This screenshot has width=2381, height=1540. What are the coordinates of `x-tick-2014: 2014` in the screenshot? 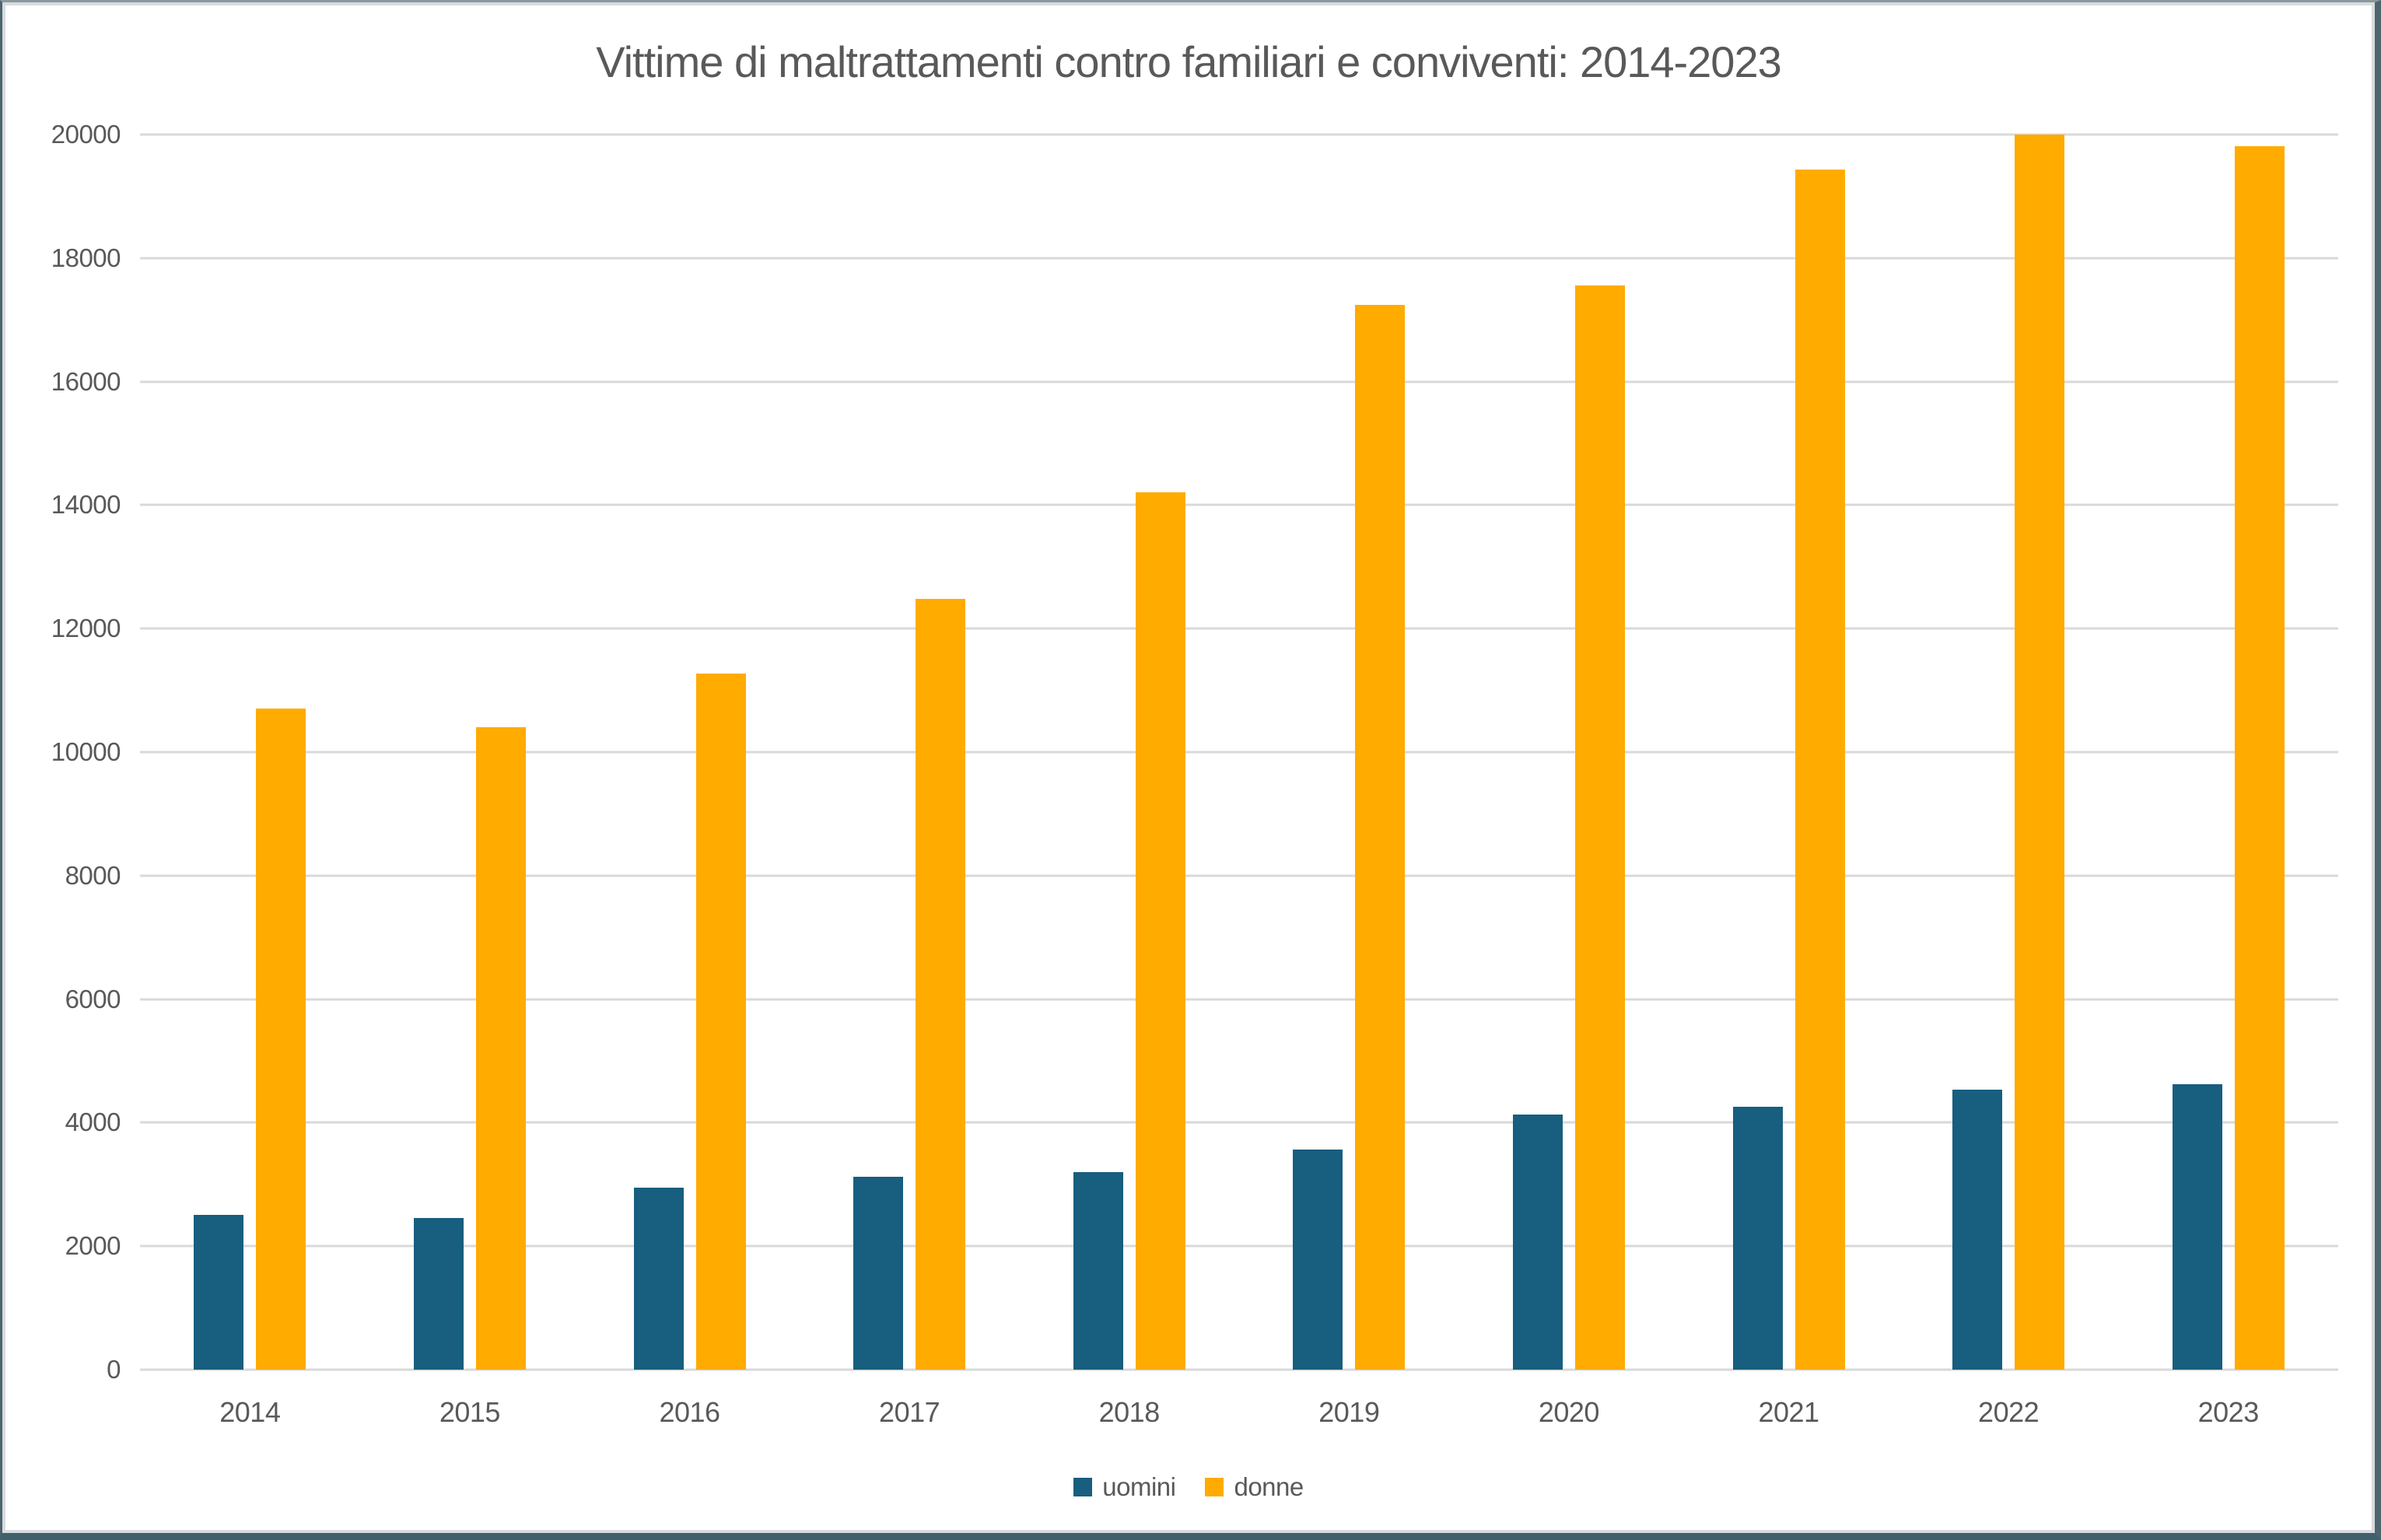 It's located at (250, 1412).